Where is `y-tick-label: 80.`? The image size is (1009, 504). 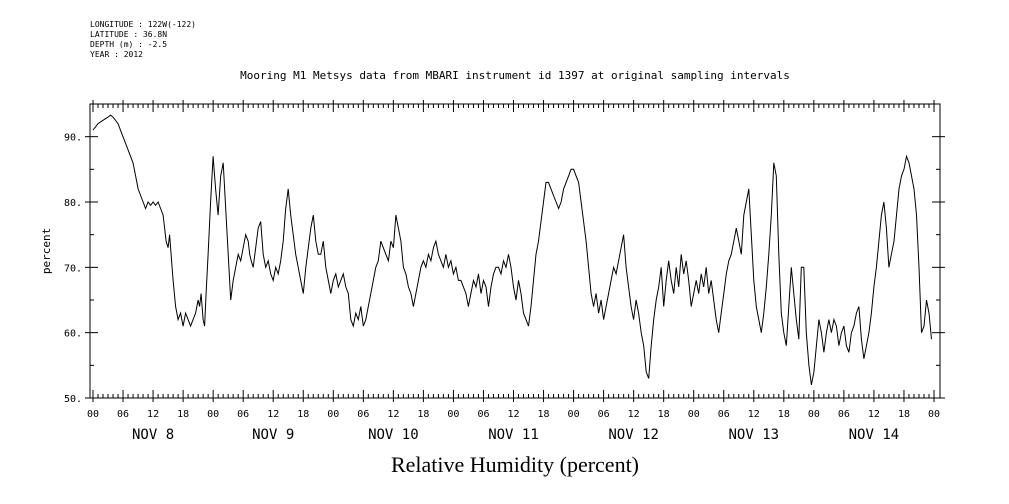
y-tick-label: 80. is located at coordinates (73, 203).